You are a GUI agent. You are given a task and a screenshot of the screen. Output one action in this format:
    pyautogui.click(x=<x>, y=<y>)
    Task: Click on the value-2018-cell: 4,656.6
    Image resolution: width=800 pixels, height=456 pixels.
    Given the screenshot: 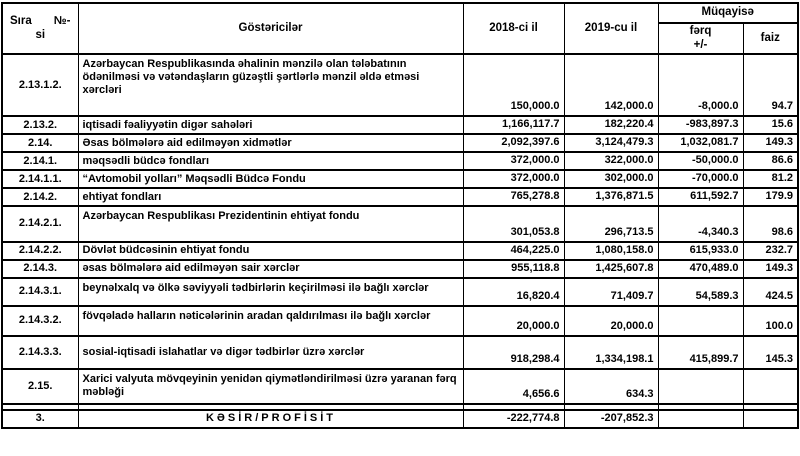 What is the action you would take?
    pyautogui.click(x=513, y=386)
    